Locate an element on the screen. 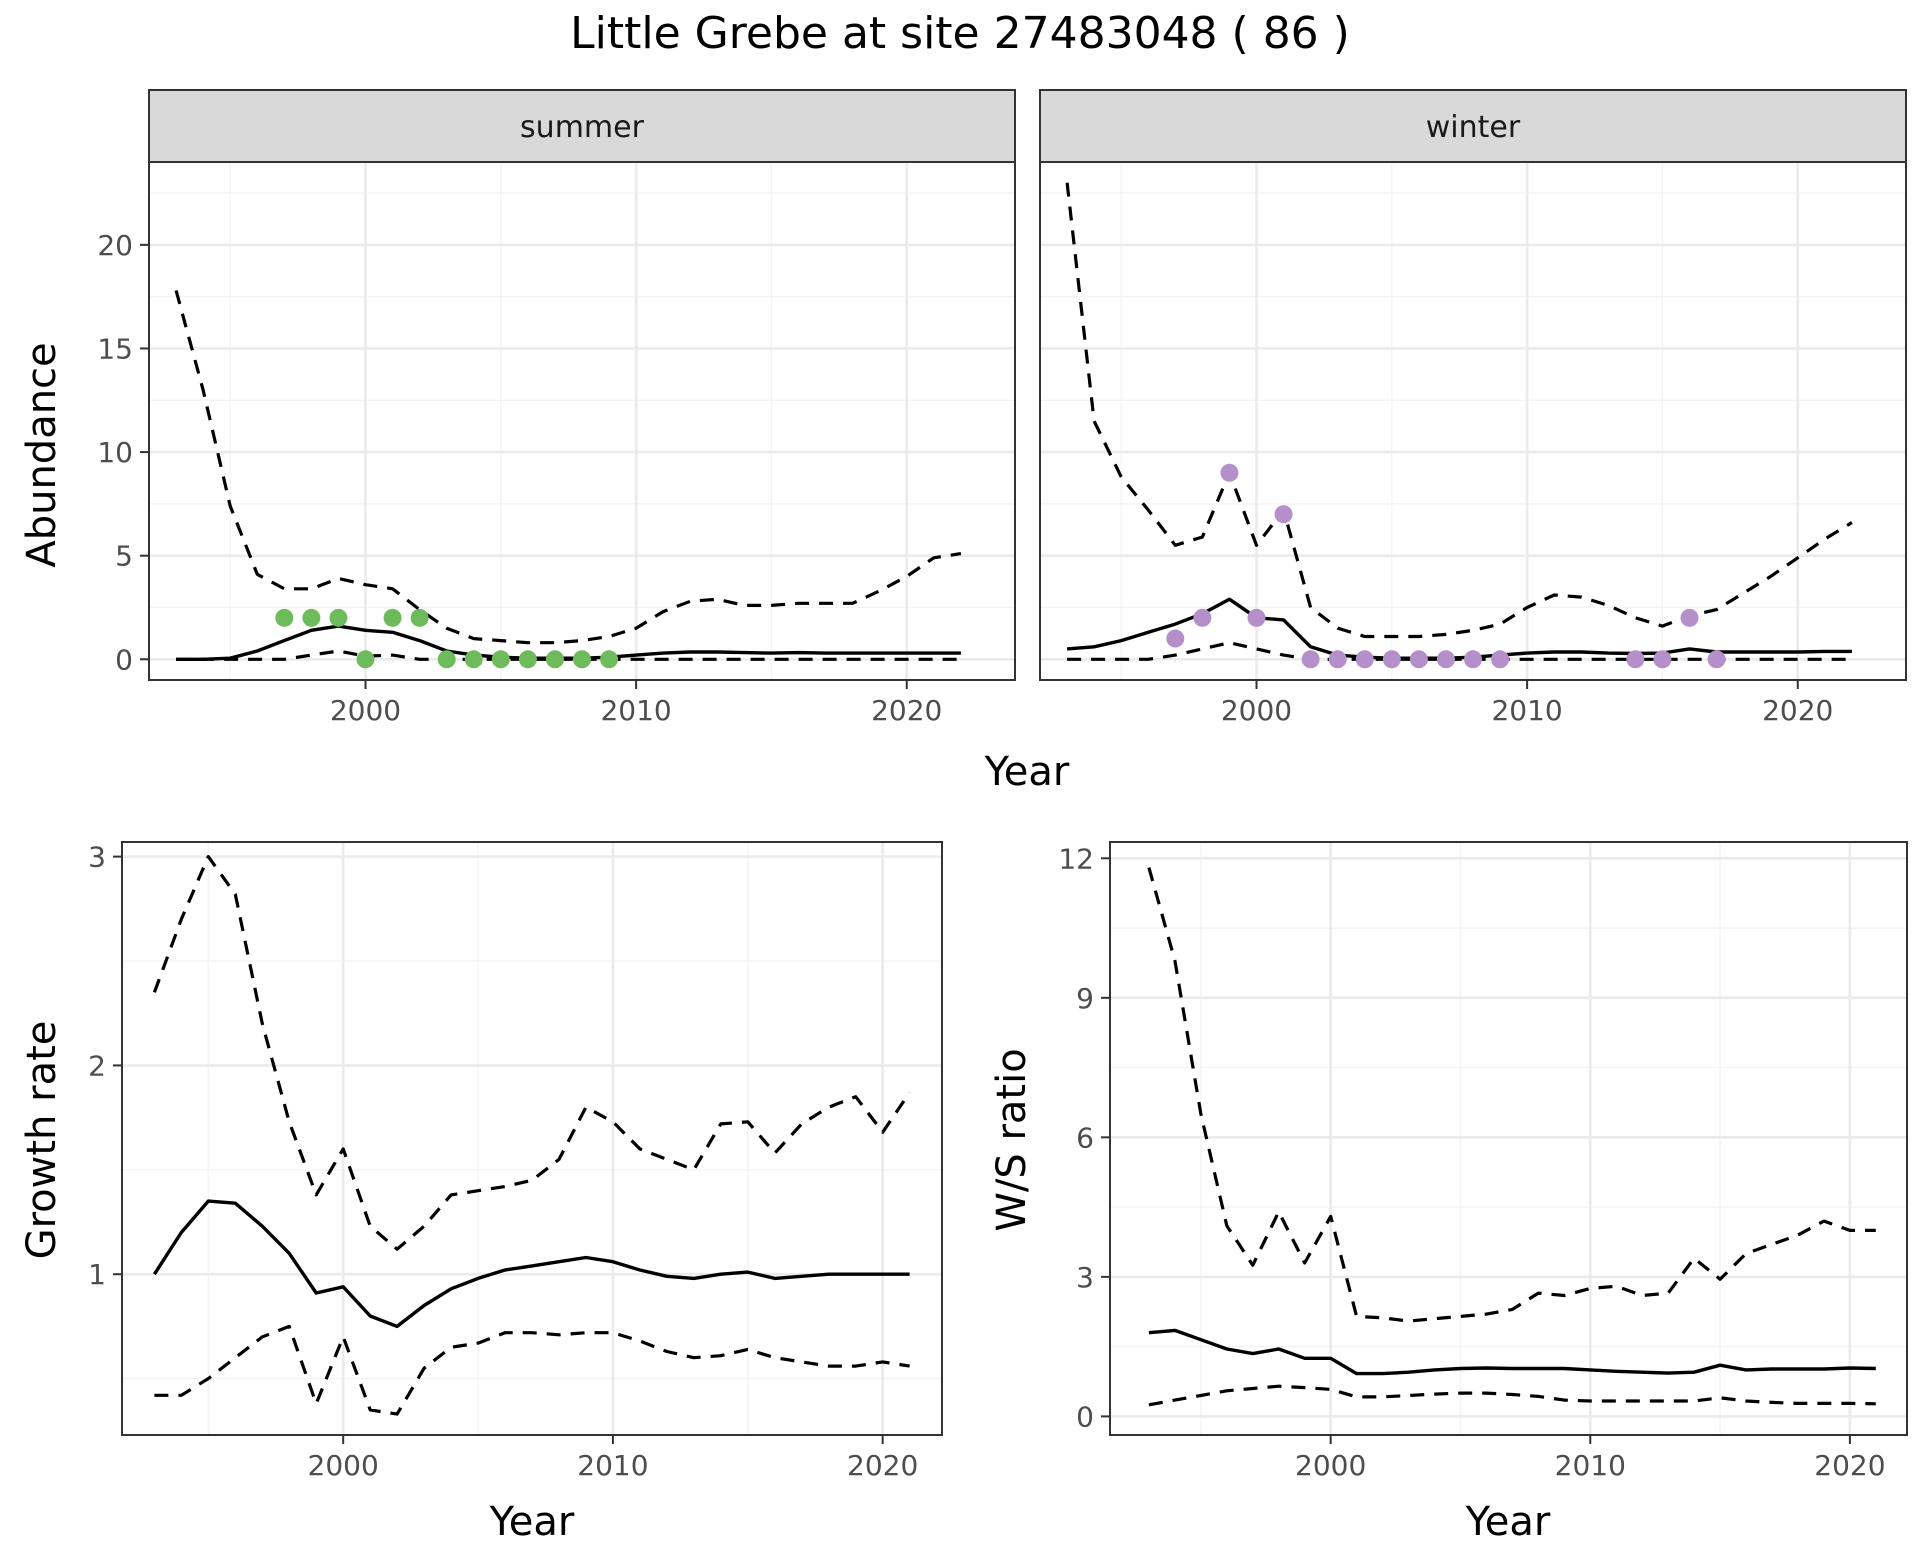 This screenshot has height=1560, width=1920. abundance-y-axis-title: Abundance is located at coordinates (42, 454).